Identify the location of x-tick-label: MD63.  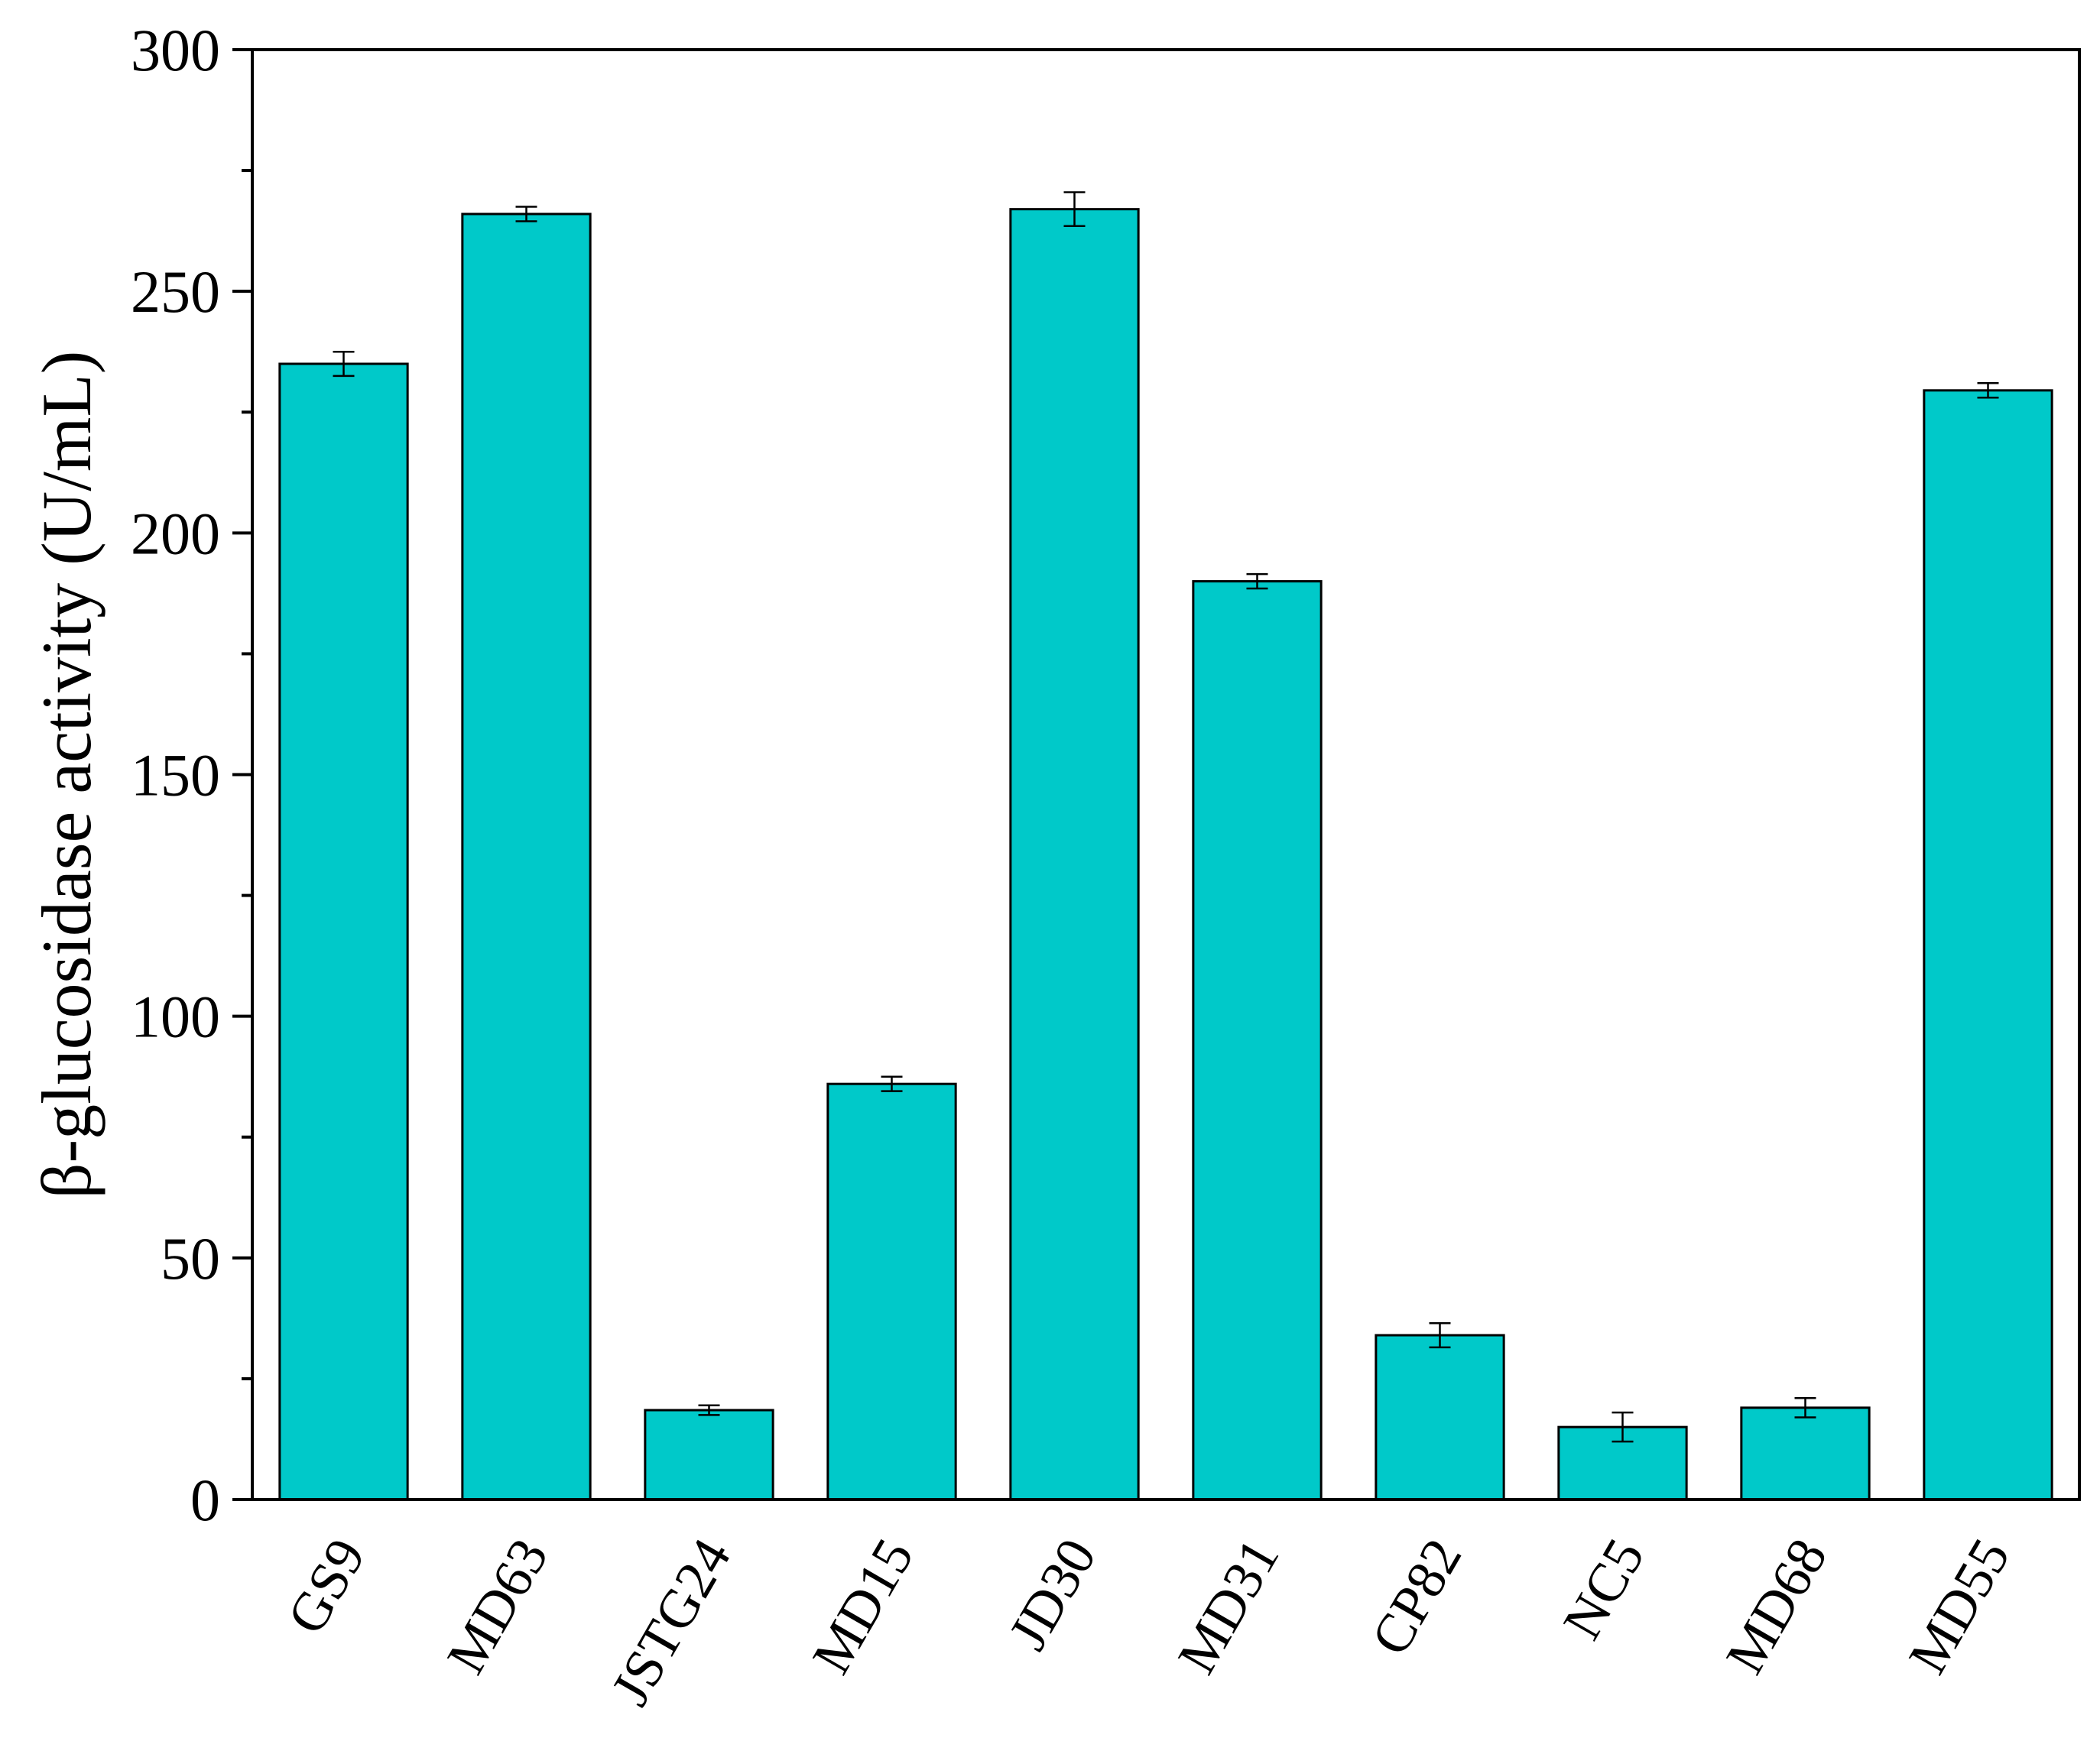
(498, 1607).